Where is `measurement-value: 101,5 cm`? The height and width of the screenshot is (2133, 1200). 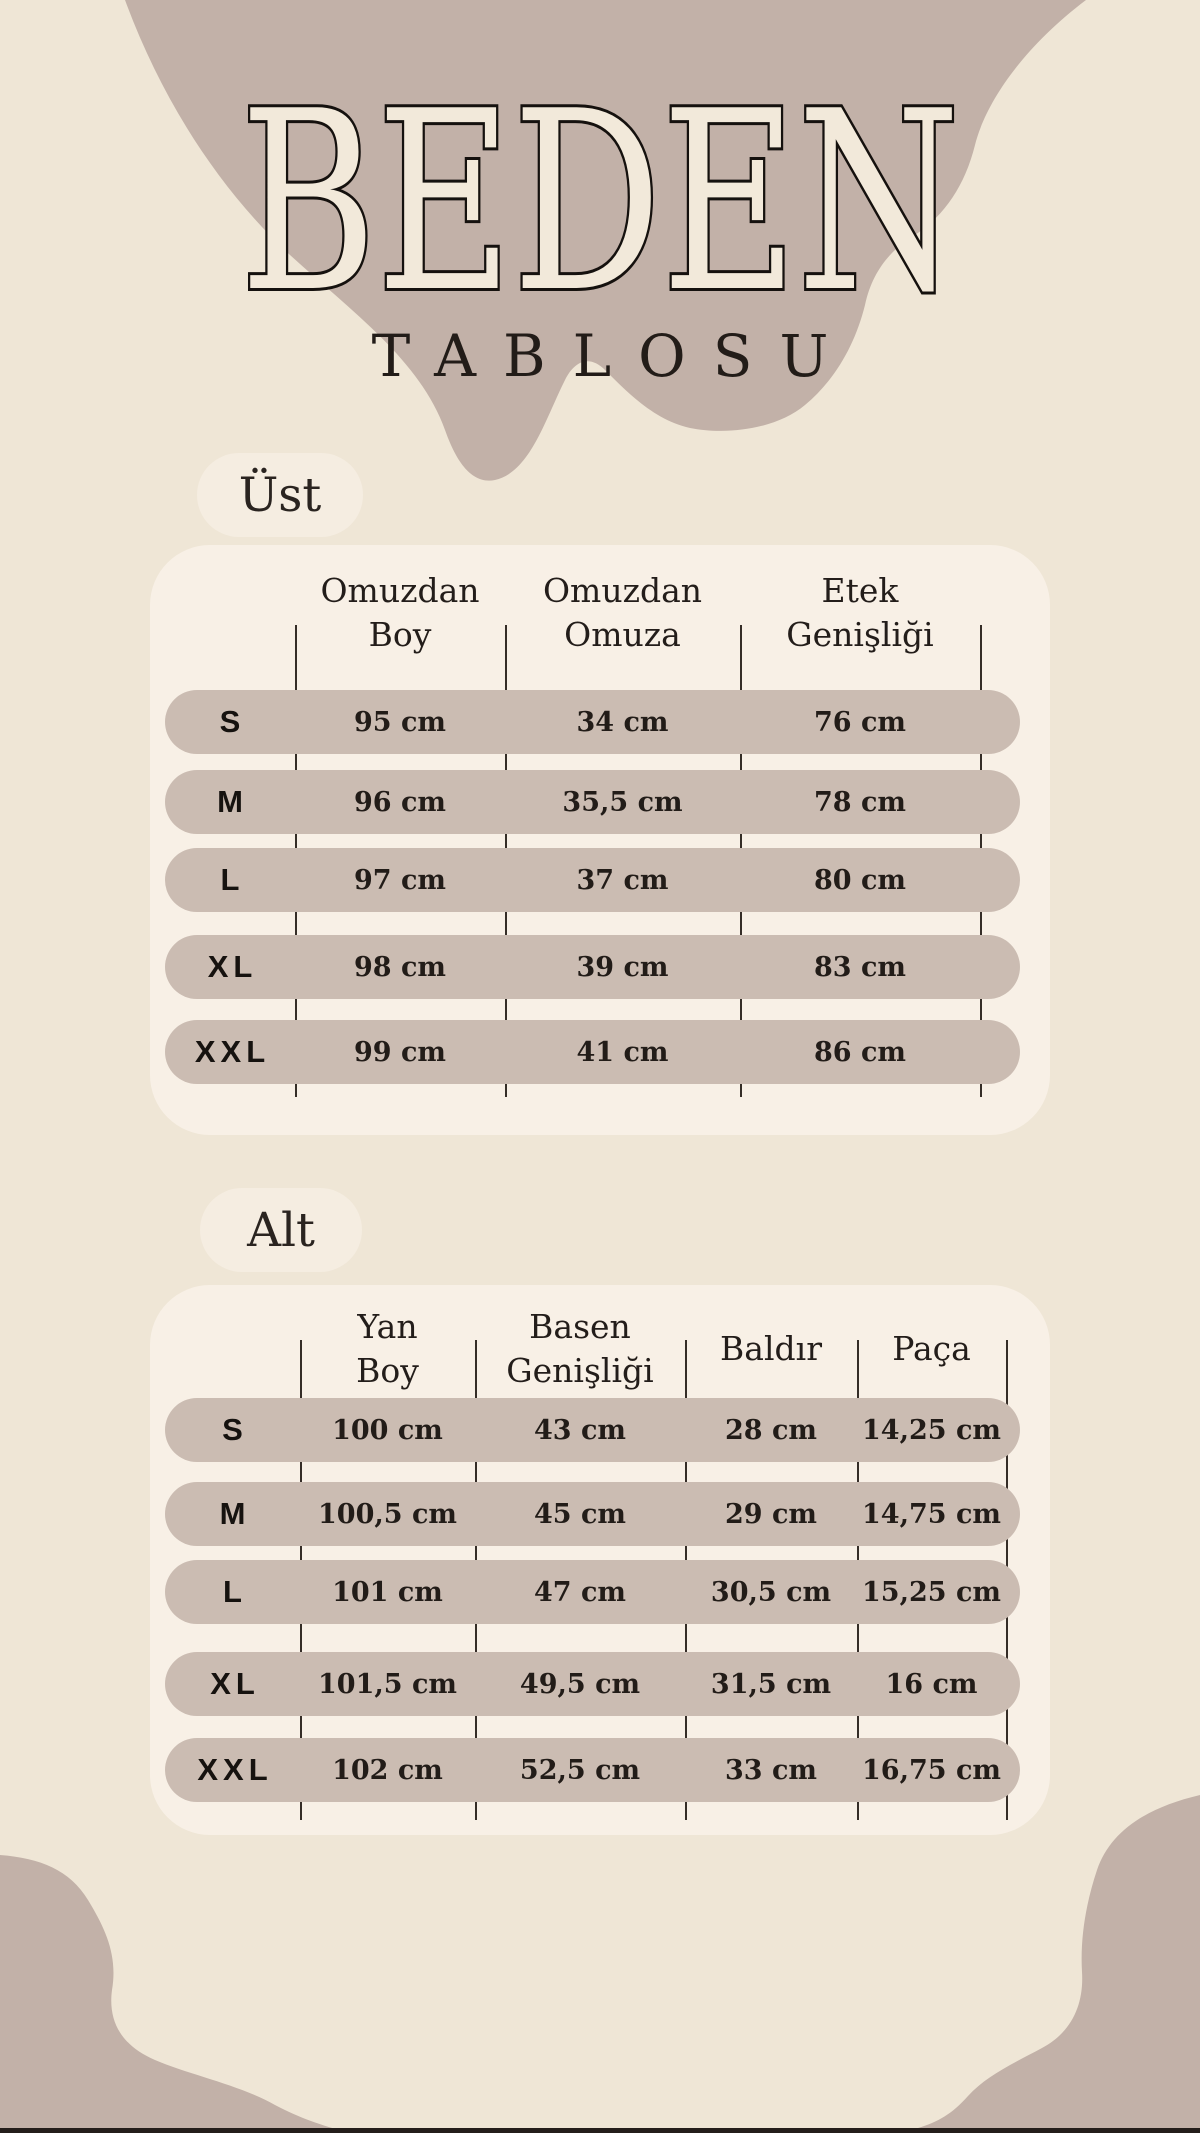 measurement-value: 101,5 cm is located at coordinates (387, 1684).